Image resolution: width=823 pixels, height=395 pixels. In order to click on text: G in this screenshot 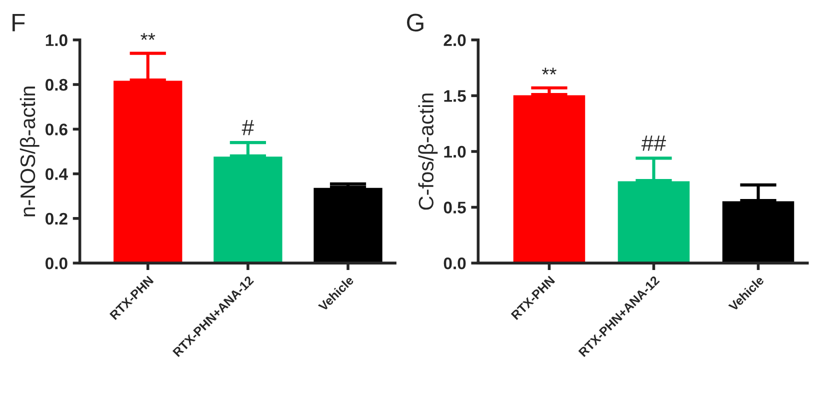, I will do `click(415, 23)`.